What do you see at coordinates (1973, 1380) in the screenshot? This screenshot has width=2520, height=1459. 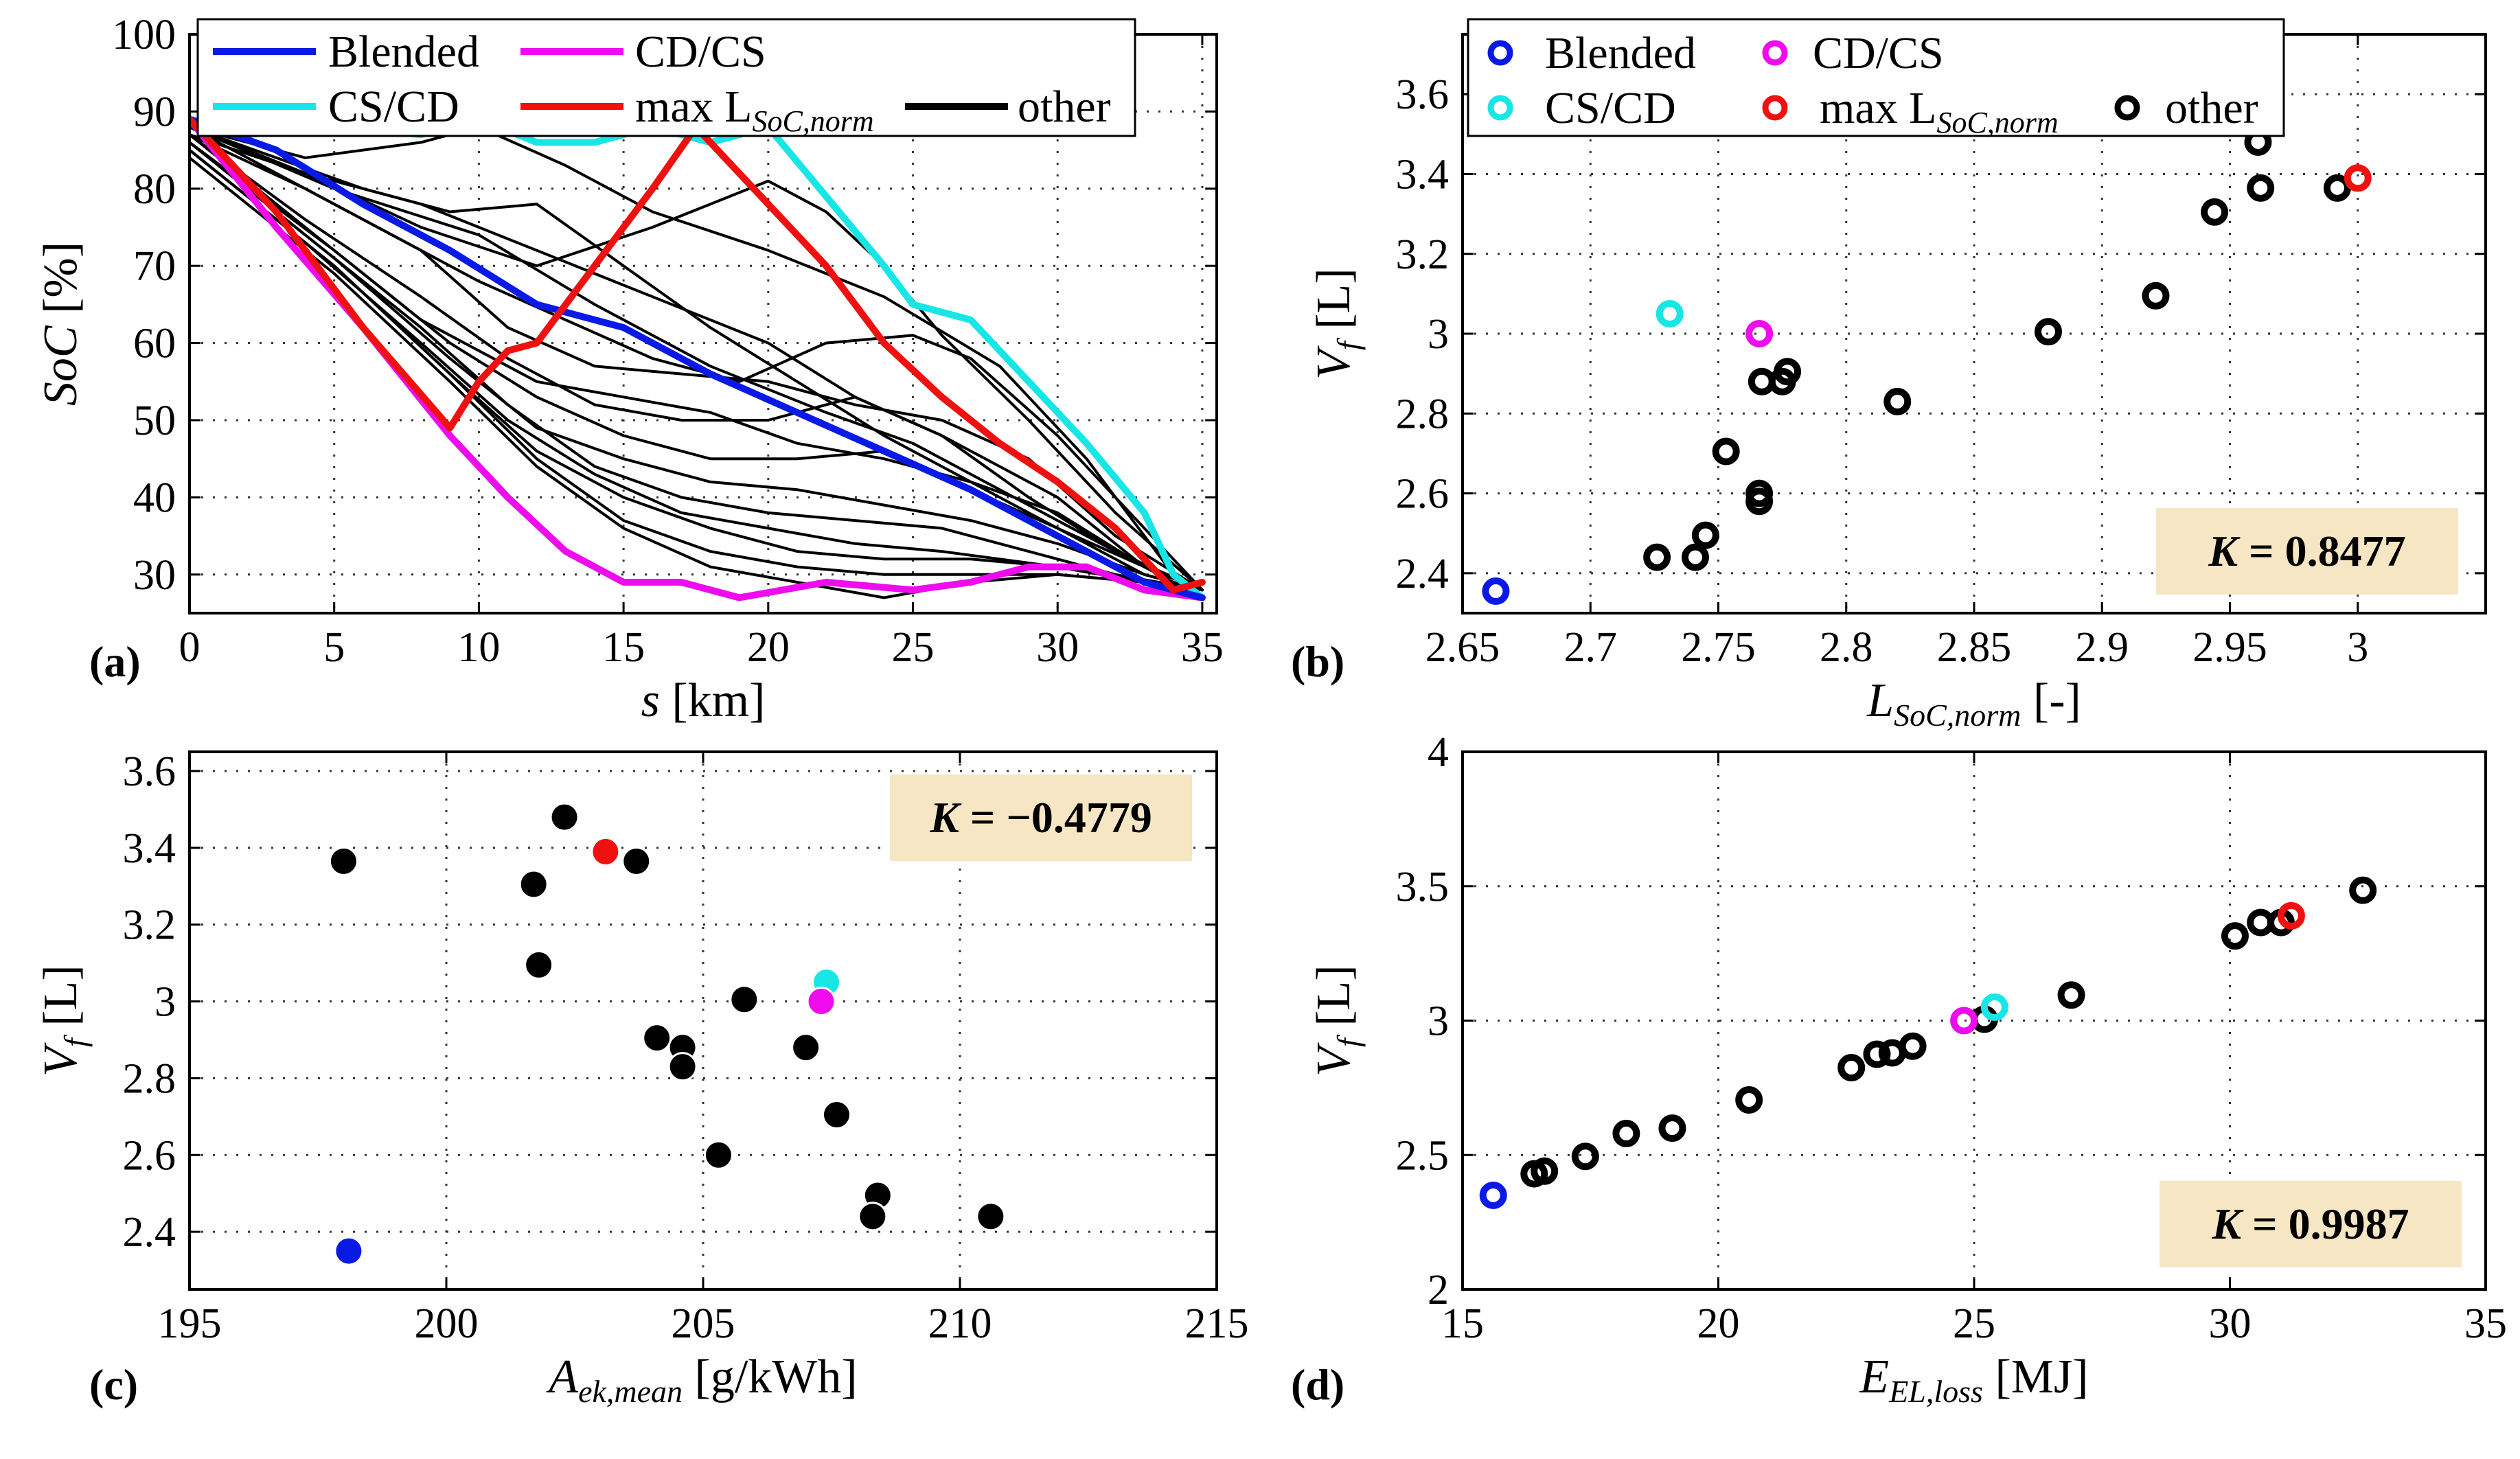 I see `x-axis-label: EEL,loss [MJ]` at bounding box center [1973, 1380].